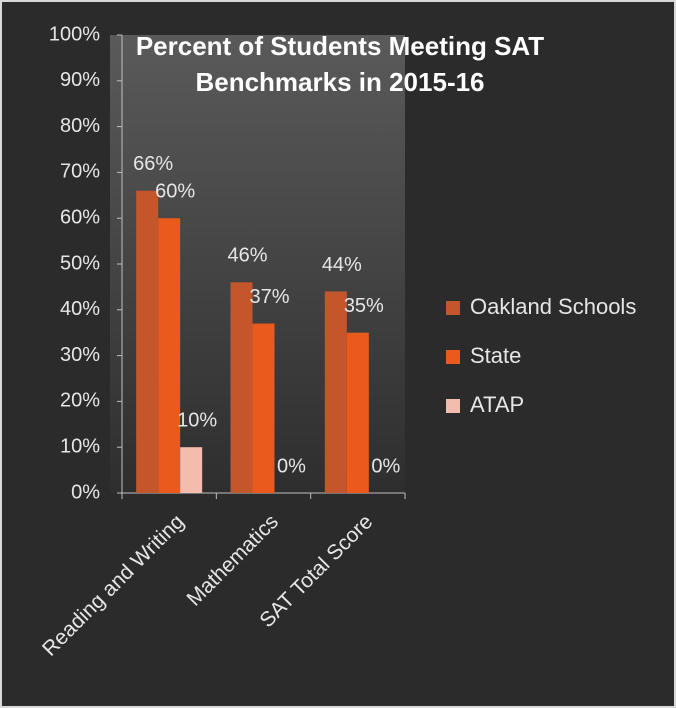 This screenshot has width=676, height=708. I want to click on value-label: 37%, so click(269, 297).